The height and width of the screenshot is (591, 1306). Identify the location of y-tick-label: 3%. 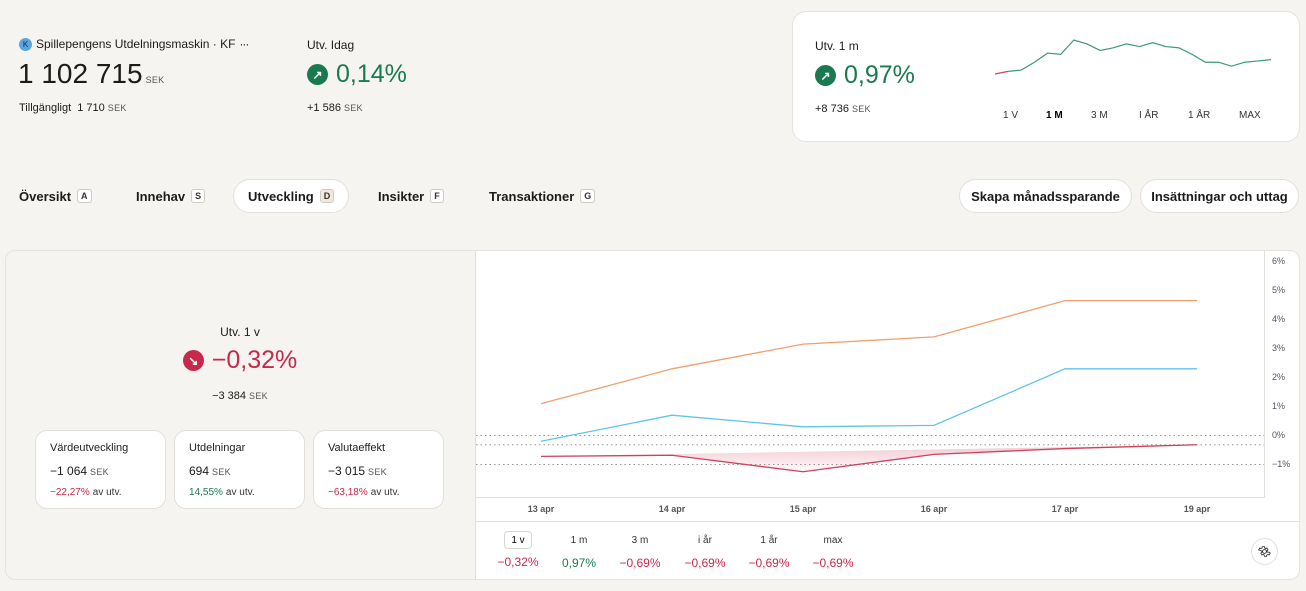
(1279, 347).